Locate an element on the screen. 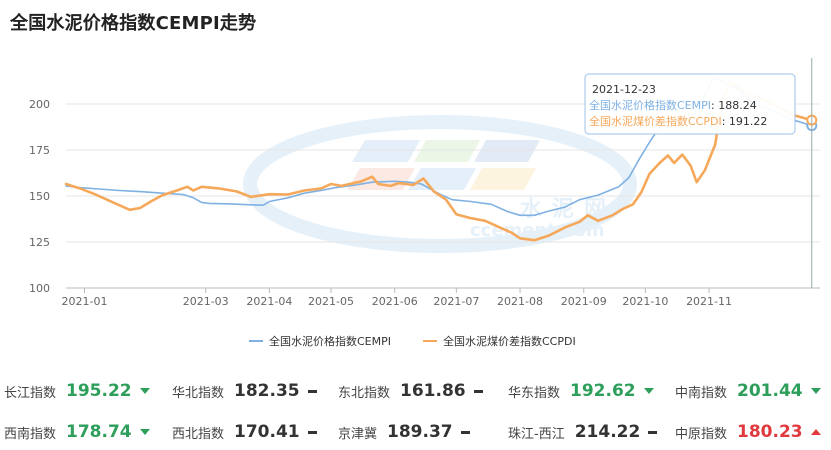 Image resolution: width=831 pixels, height=450 pixels. x-tick-label-9: 2021-11 is located at coordinates (709, 301).